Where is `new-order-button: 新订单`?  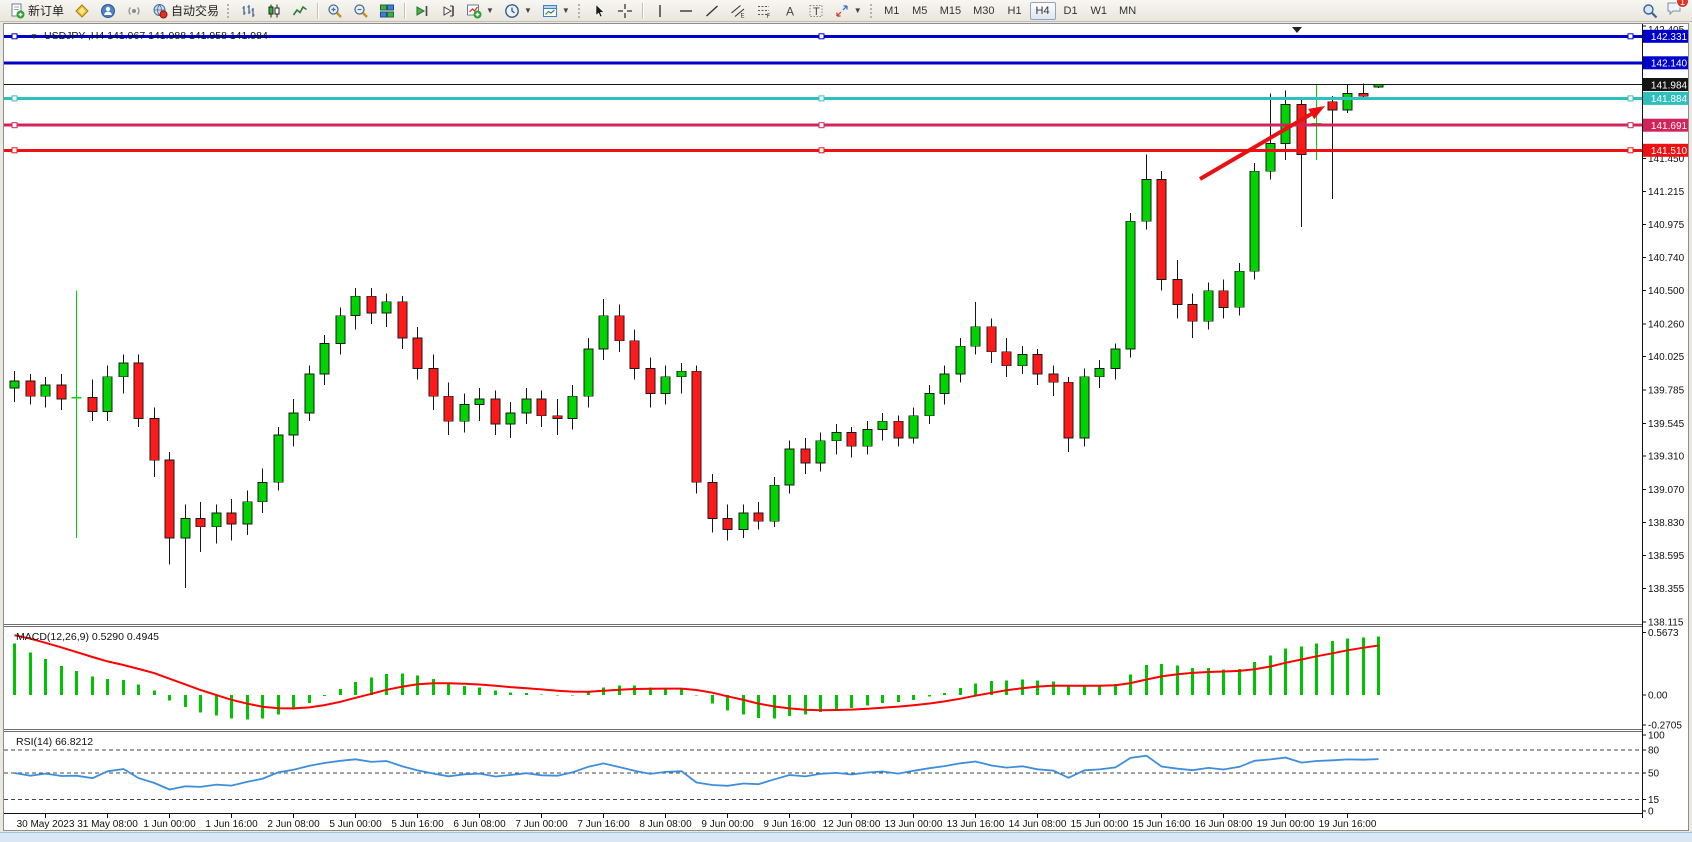 new-order-button: 新订单 is located at coordinates (36, 11).